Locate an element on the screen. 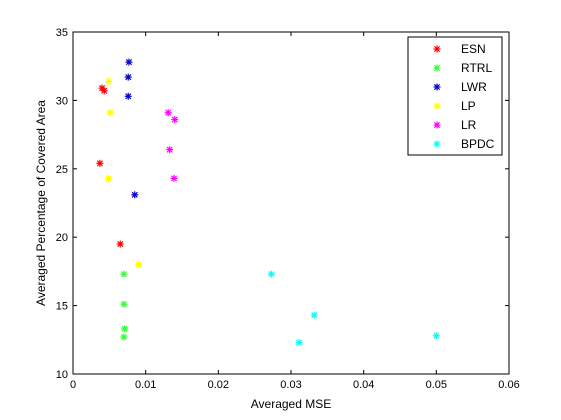 This screenshot has width=561, height=420. y-tick-label: 15 is located at coordinates (62, 307).